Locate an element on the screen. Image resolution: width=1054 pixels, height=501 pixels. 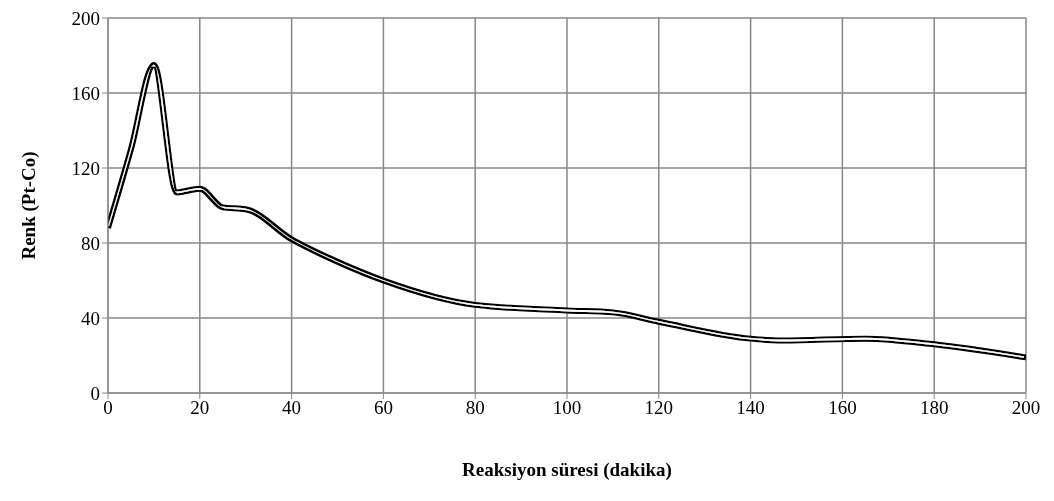
y-axis-title: Renk (Pt-Co) is located at coordinates (28, 205).